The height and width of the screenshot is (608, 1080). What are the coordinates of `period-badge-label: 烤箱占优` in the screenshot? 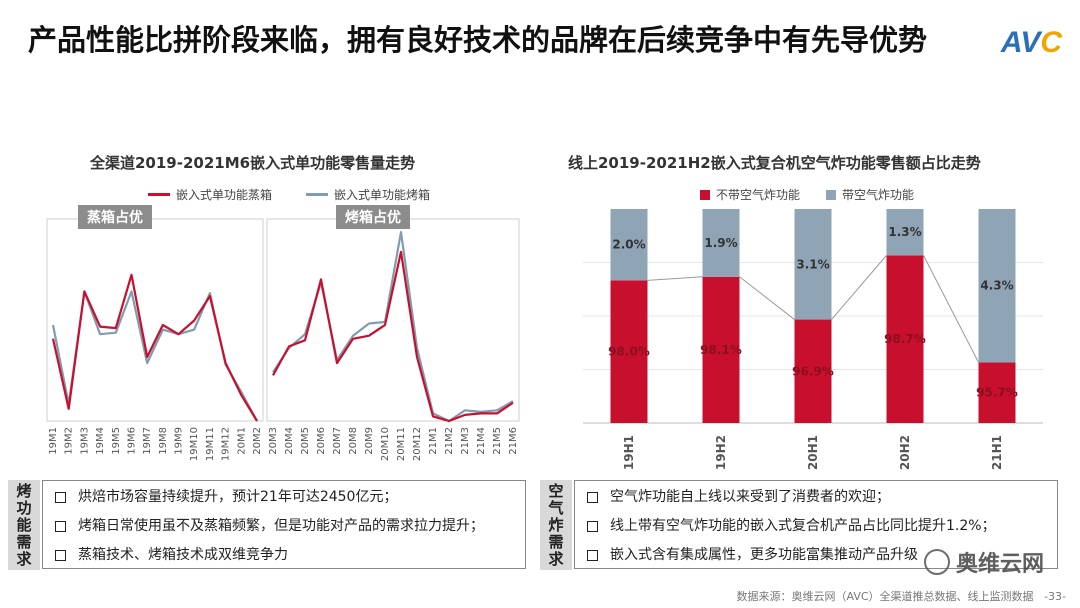 It's located at (373, 217).